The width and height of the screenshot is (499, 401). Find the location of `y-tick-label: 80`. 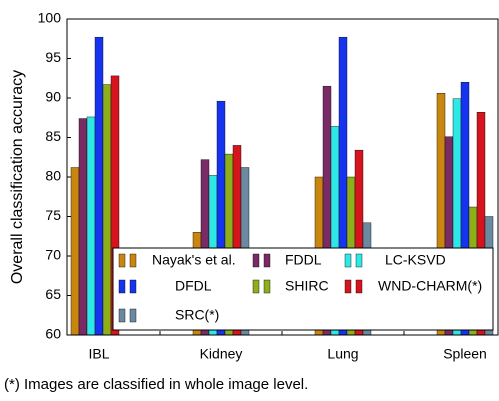

y-tick-label: 80 is located at coordinates (53, 176).